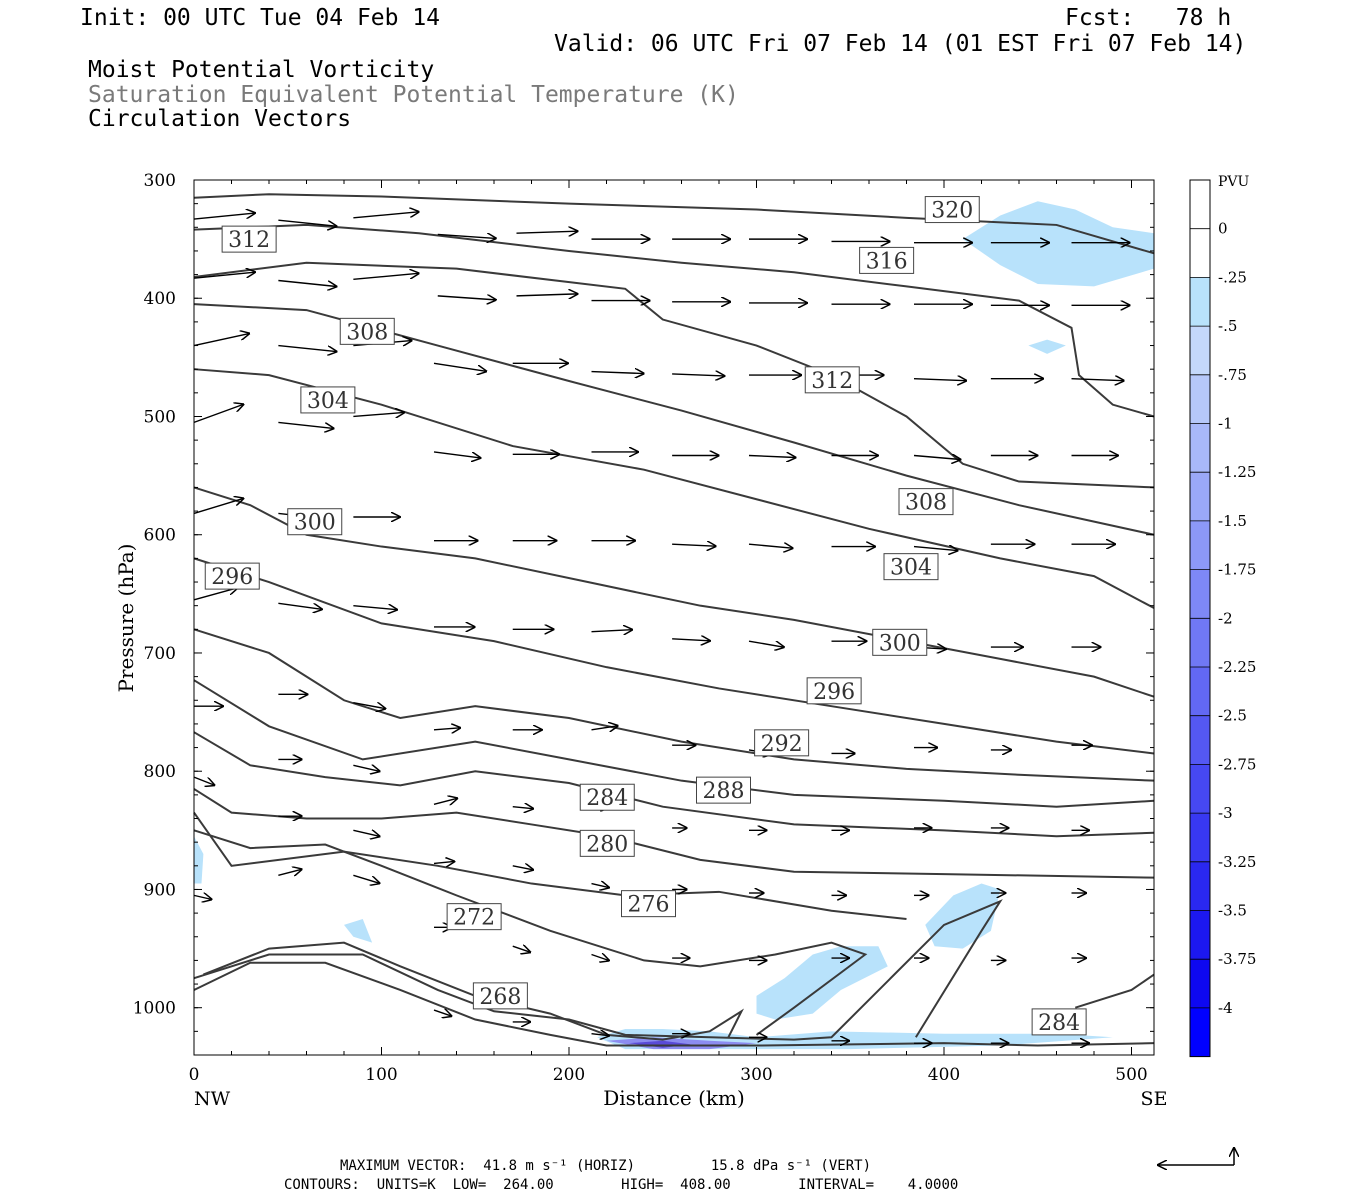  What do you see at coordinates (260, 18) in the screenshot?
I see `init-time: Init: 00 UTC Tue 04 Feb 14` at bounding box center [260, 18].